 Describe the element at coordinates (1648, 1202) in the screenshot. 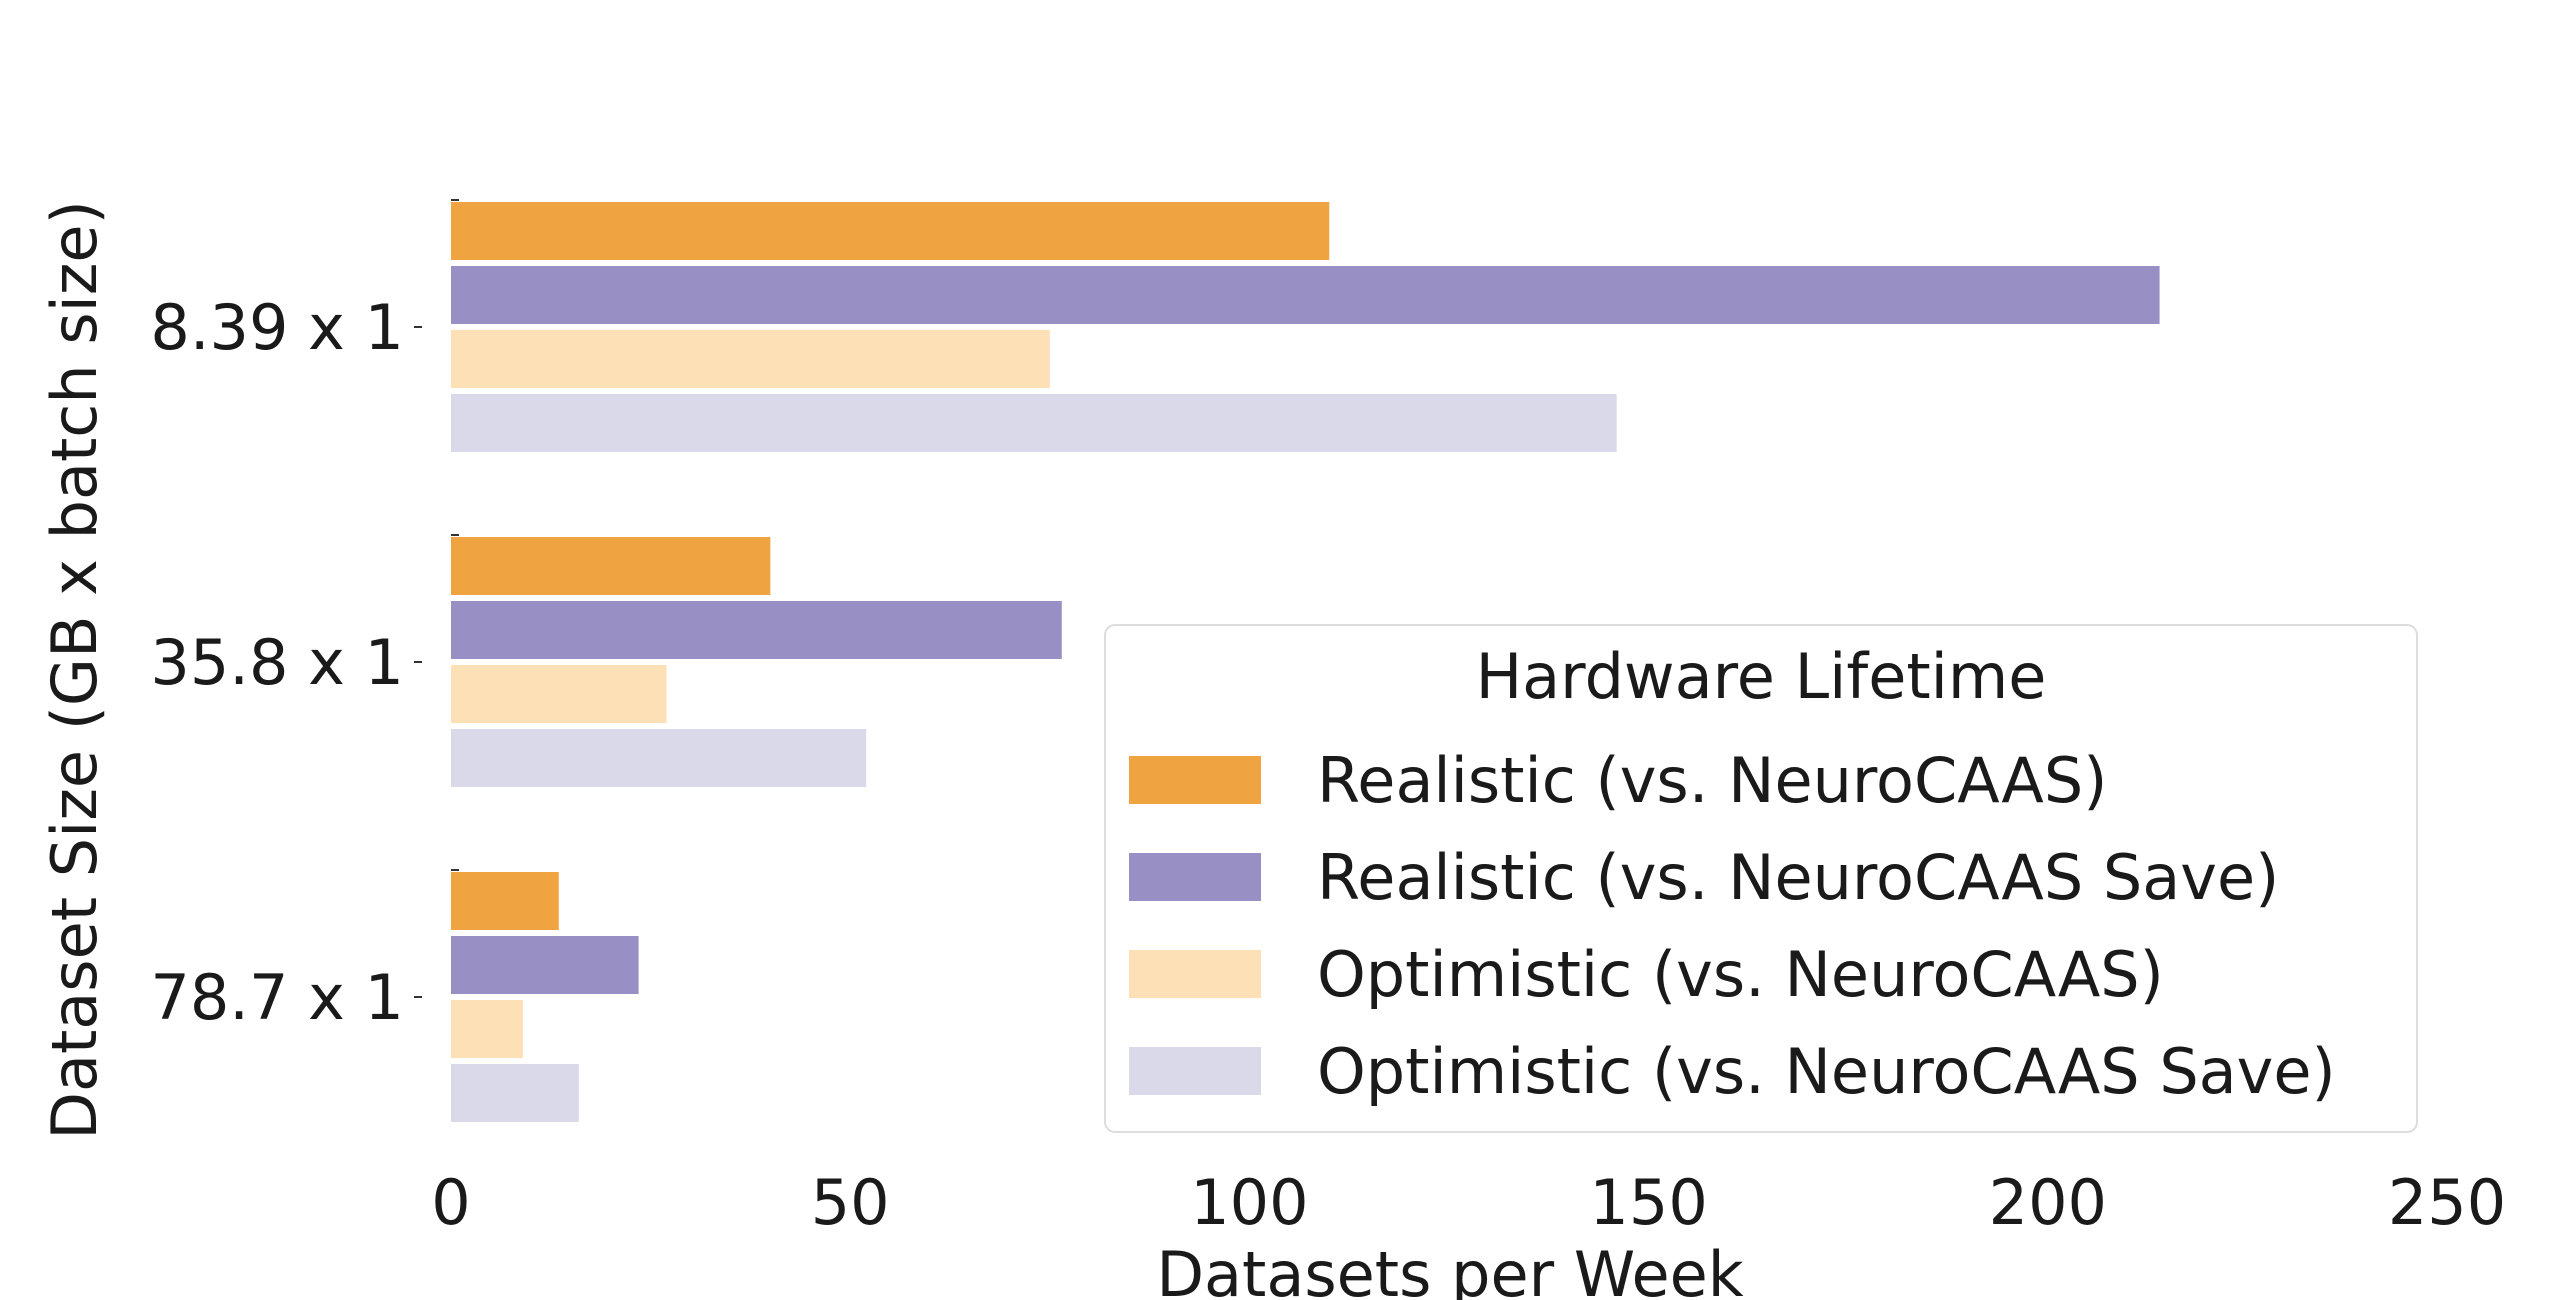

I see `x-tick-label: 150` at that location.